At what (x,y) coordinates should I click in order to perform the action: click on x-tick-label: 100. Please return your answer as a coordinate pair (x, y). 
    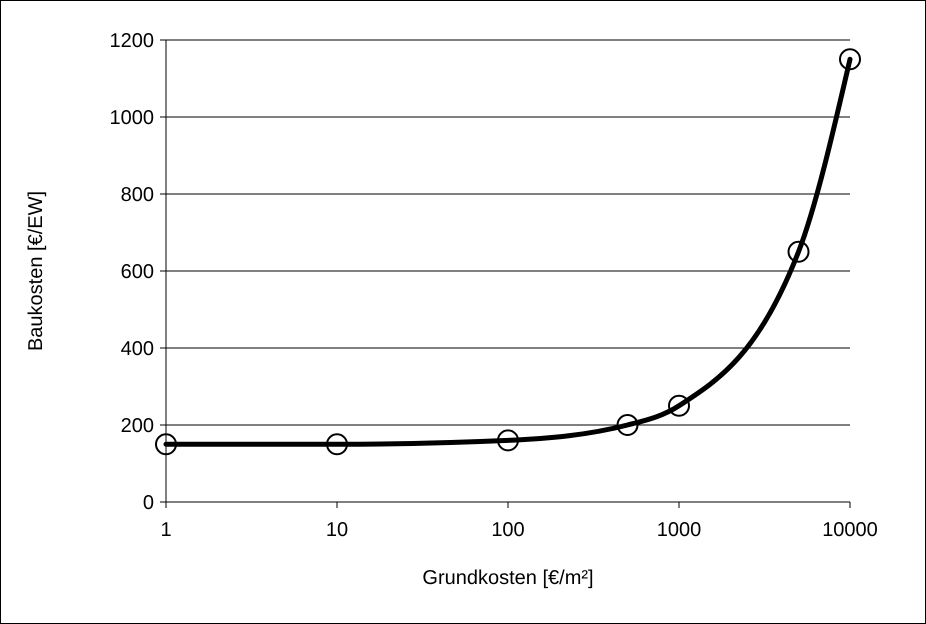
    Looking at the image, I should click on (508, 530).